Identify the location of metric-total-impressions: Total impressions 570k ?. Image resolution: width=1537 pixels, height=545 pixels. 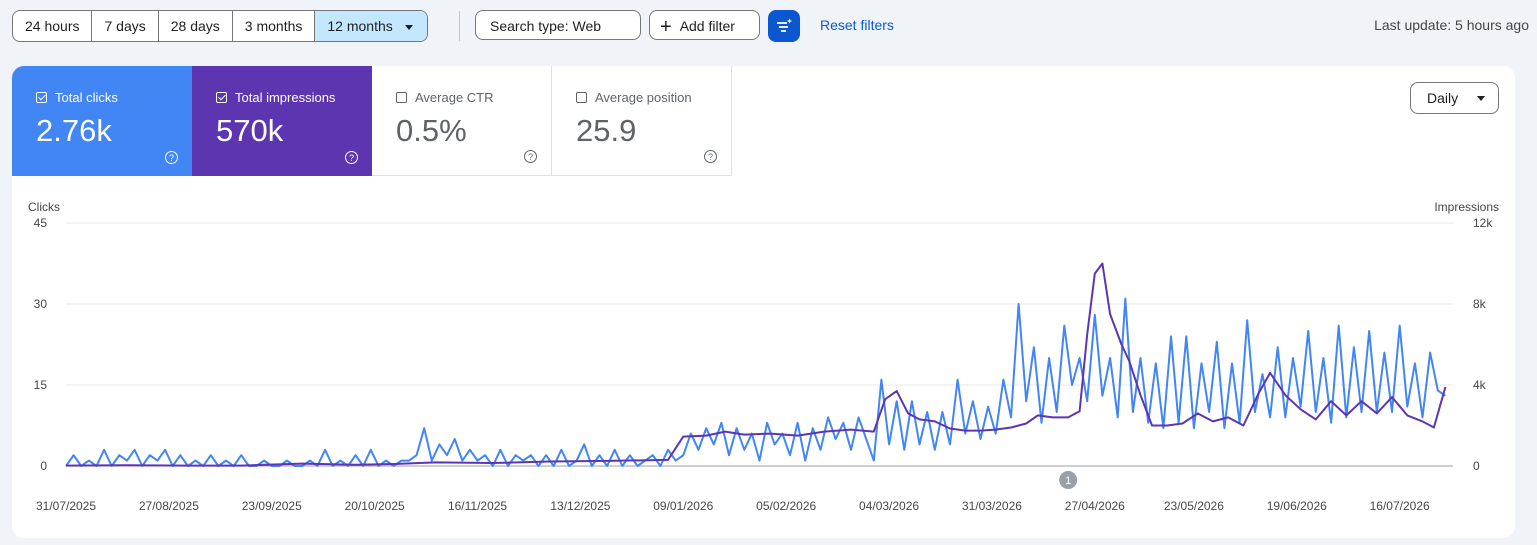
(282, 121).